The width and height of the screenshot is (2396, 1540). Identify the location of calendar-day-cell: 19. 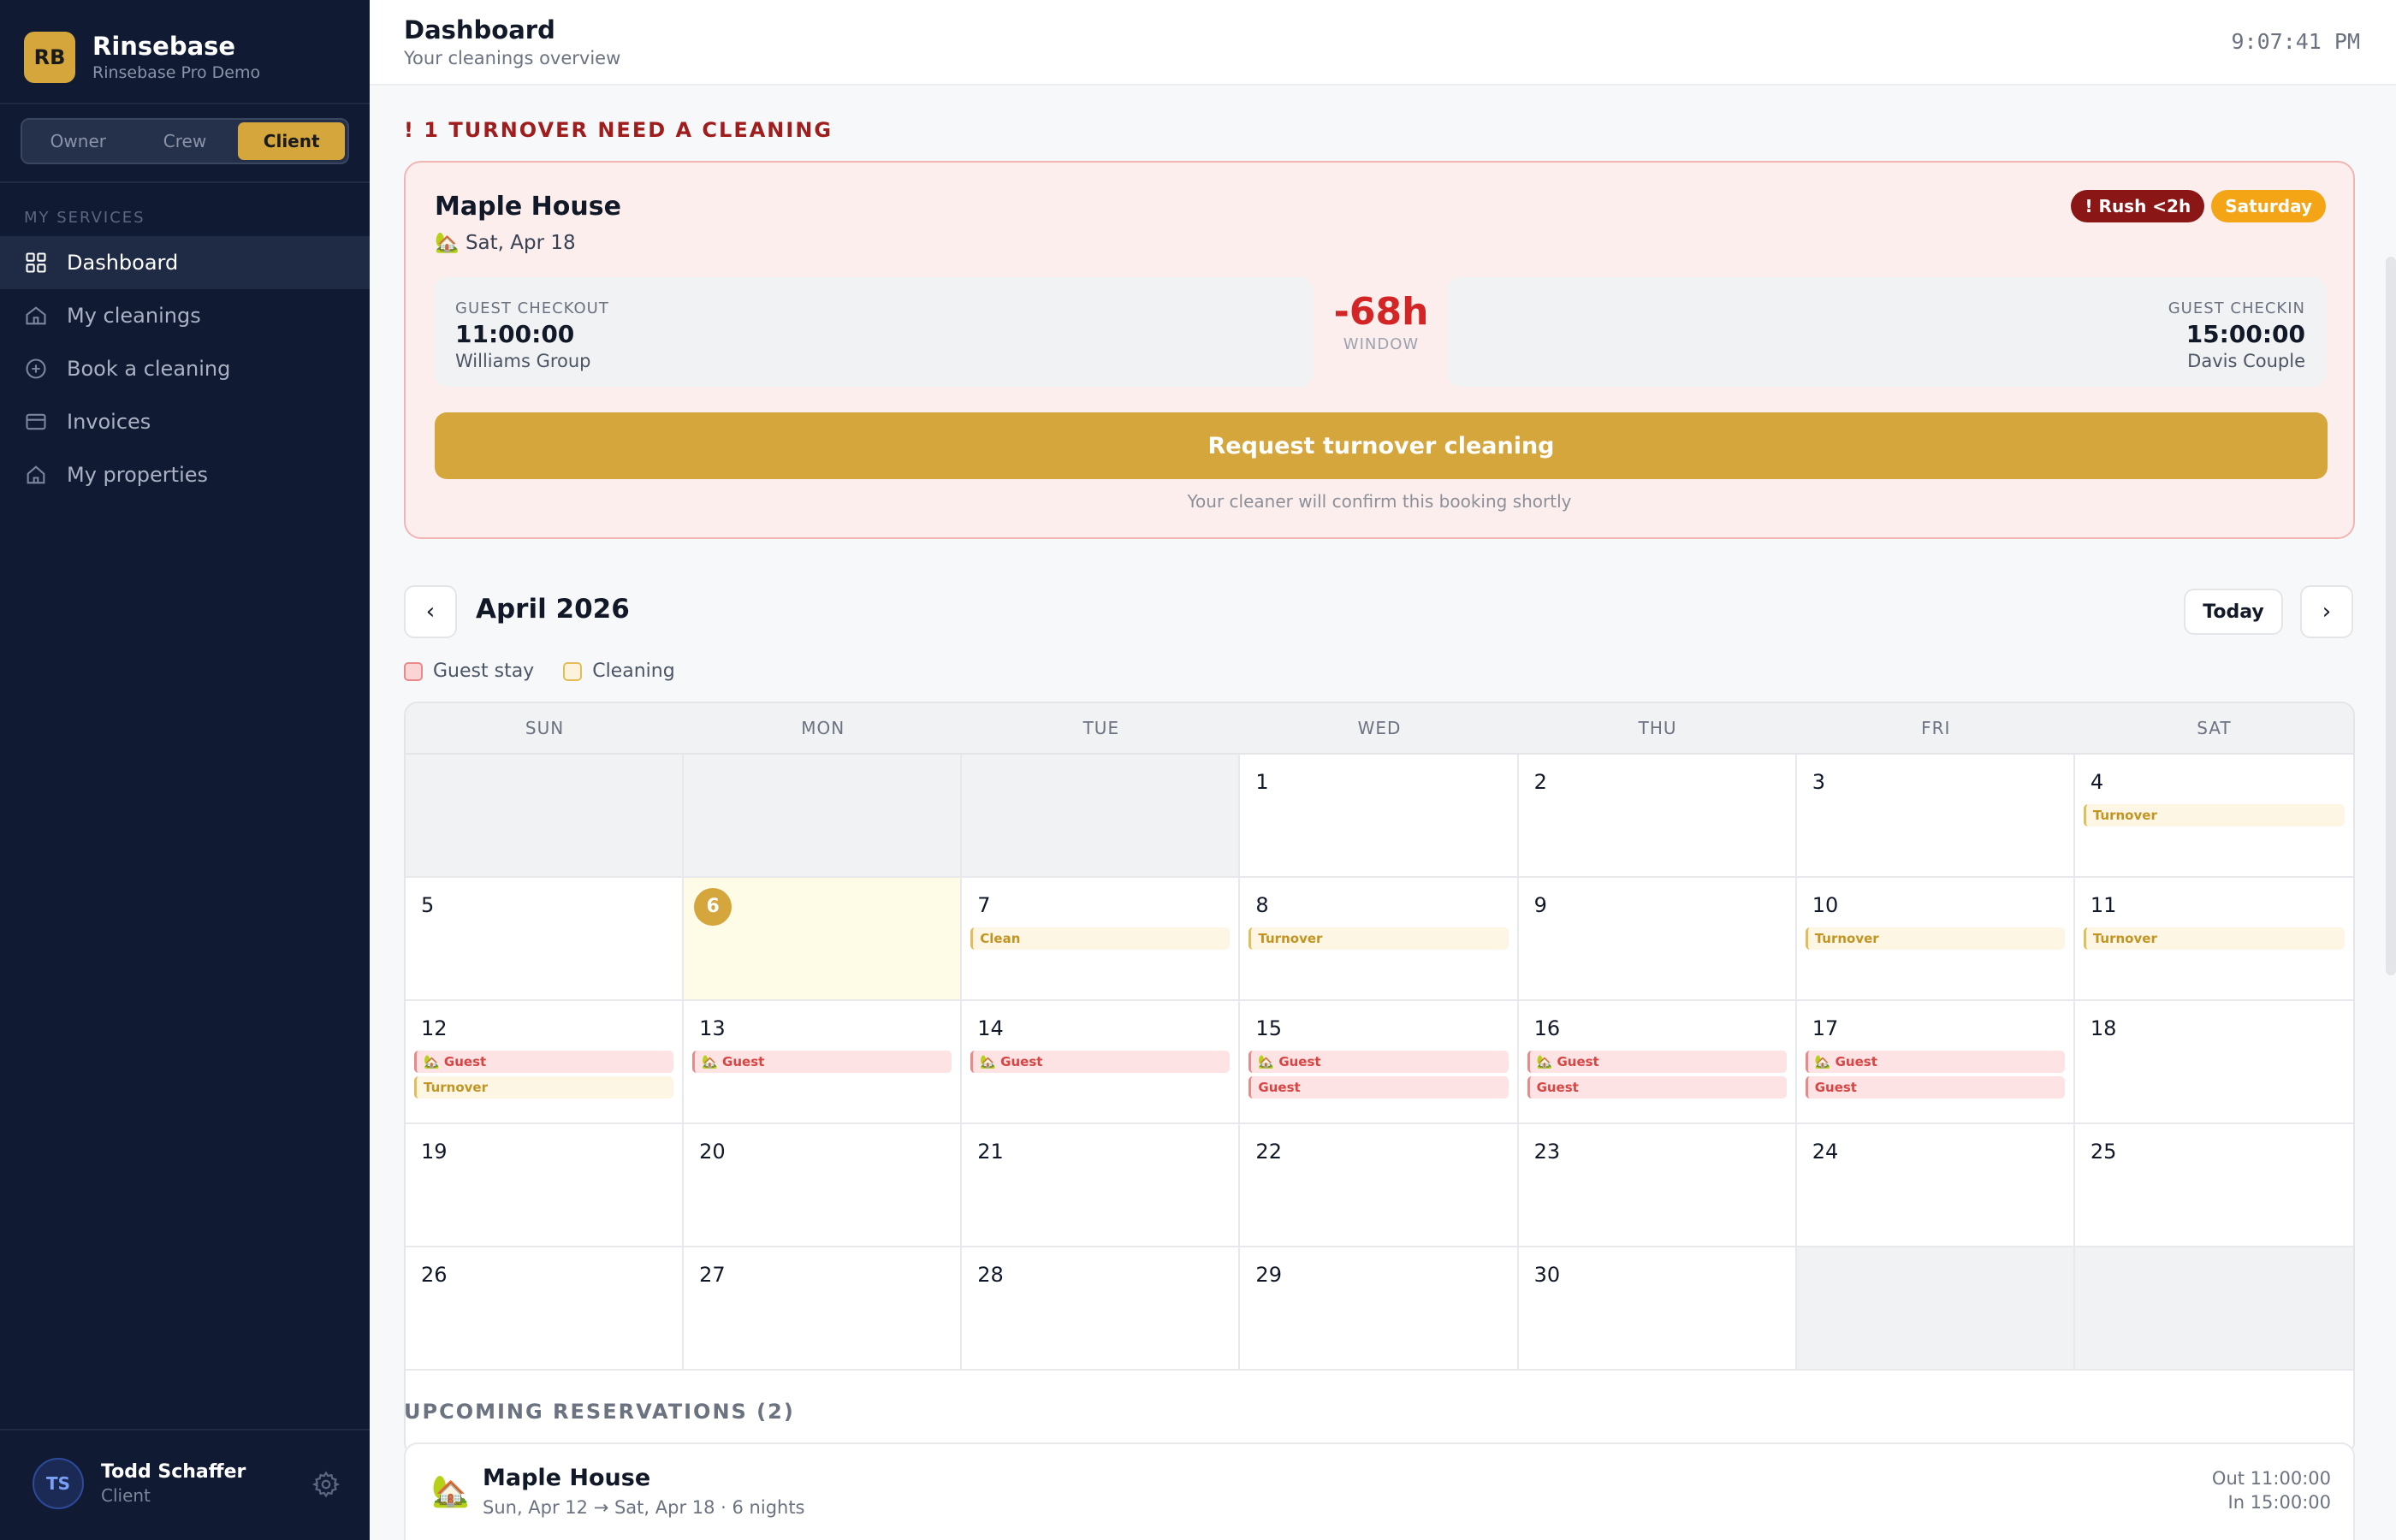
(545, 1185).